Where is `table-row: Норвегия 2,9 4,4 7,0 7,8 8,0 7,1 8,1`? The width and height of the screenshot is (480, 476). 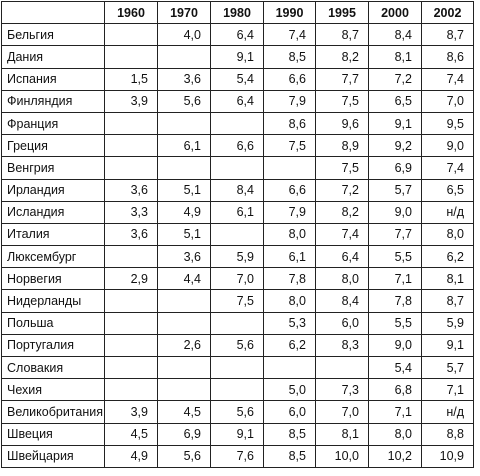 table-row: Норвегия 2,9 4,4 7,0 7,8 8,0 7,1 8,1 is located at coordinates (237, 279).